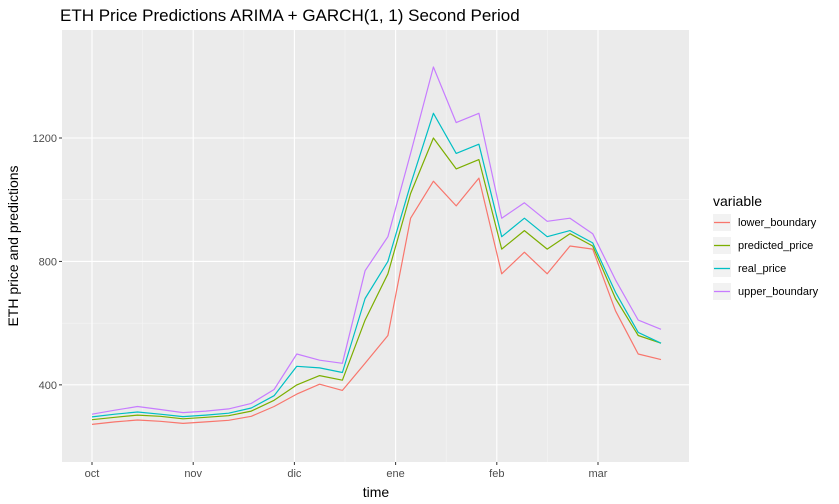 This screenshot has height=504, width=839. I want to click on x-axis: oct nov dic ene feb mar, so click(346, 471).